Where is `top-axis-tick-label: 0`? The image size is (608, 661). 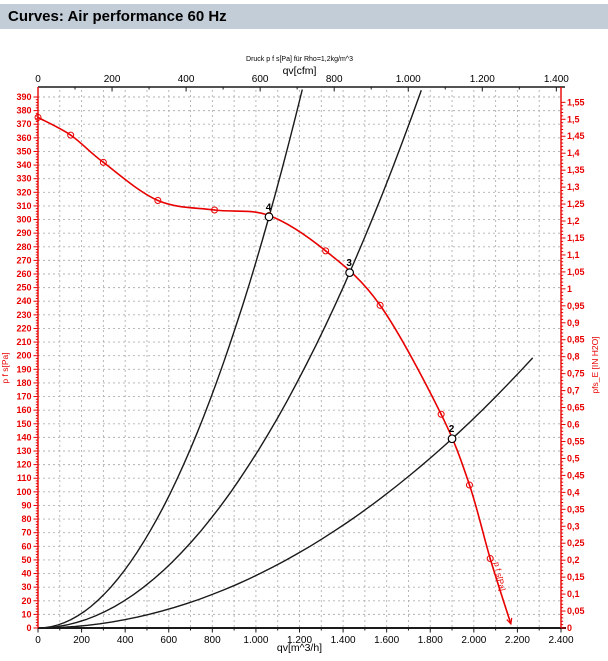 top-axis-tick-label: 0 is located at coordinates (38, 79).